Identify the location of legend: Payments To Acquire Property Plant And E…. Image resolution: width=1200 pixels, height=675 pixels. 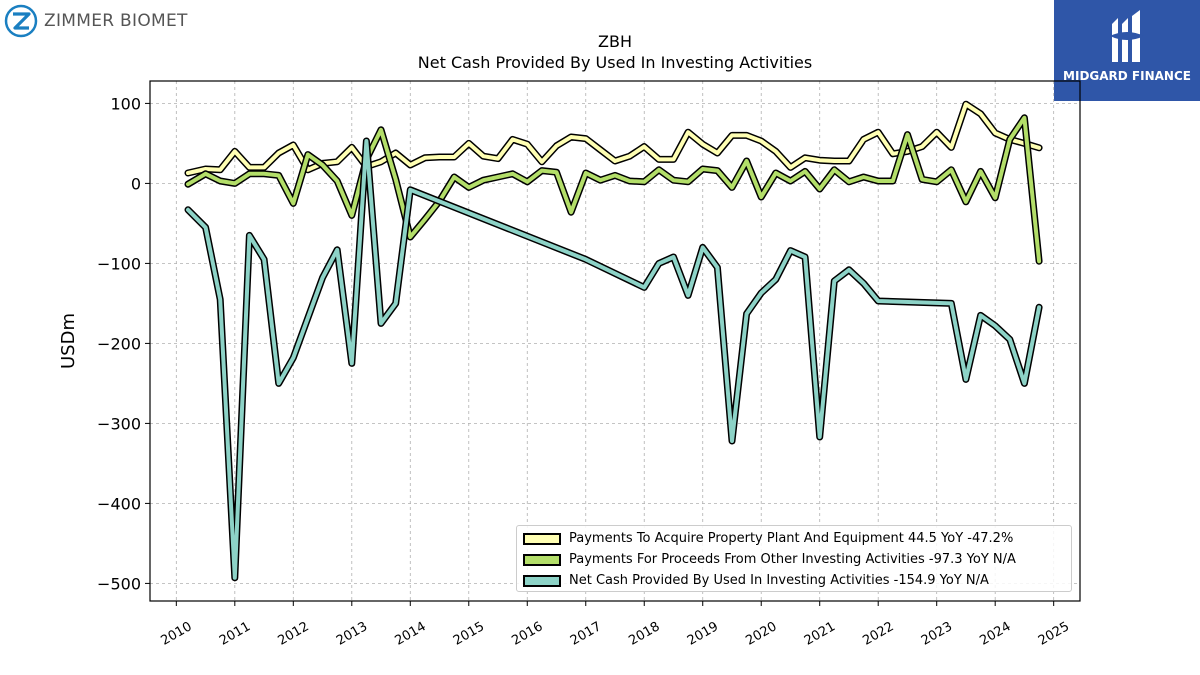
(794, 558).